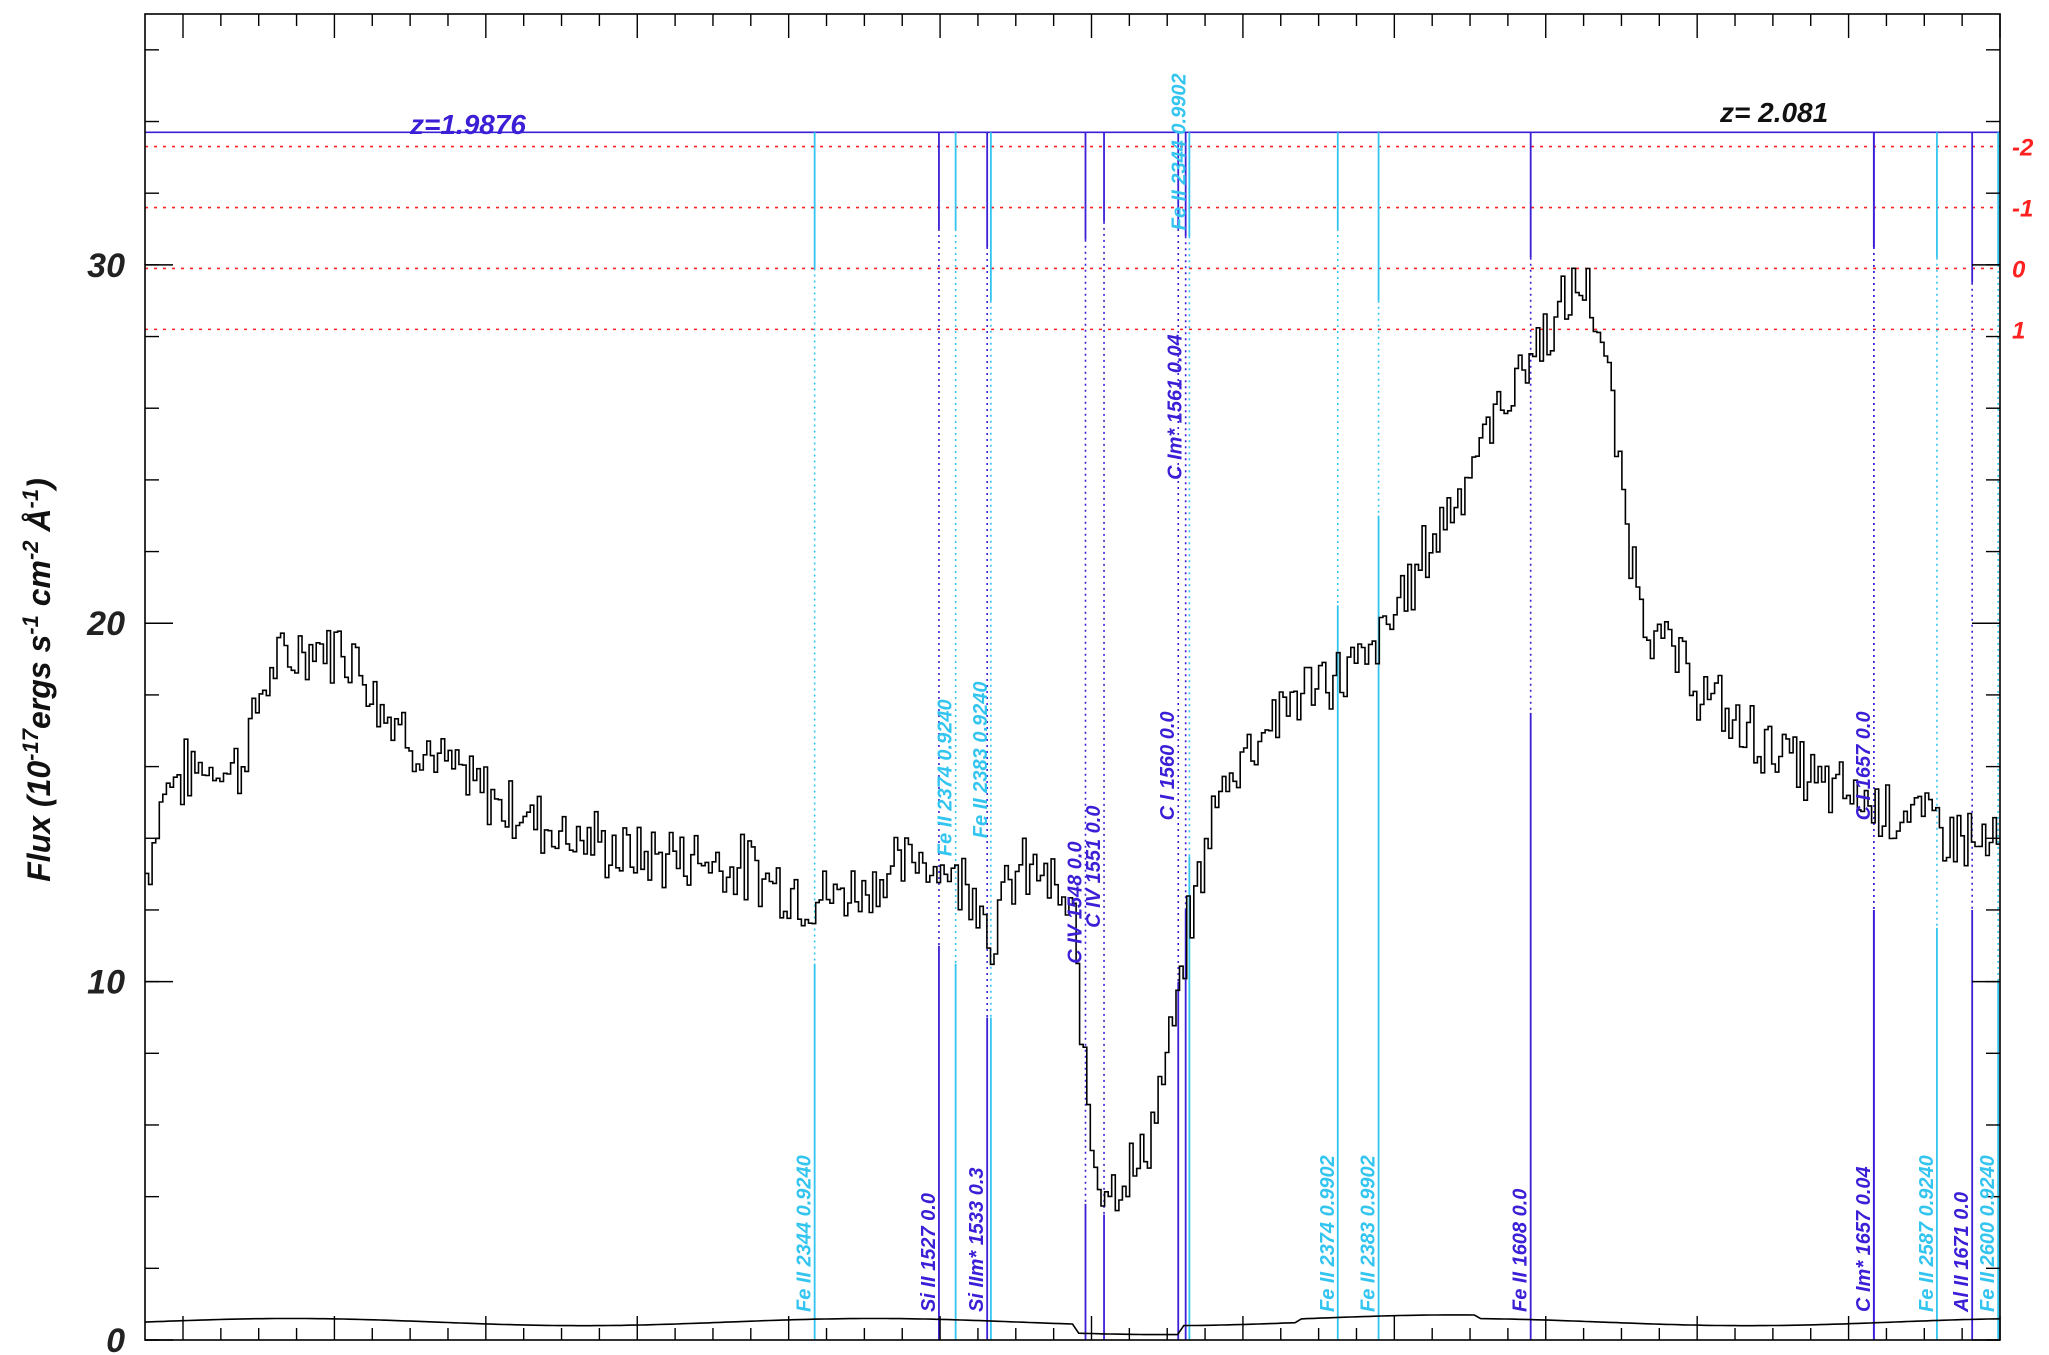  Describe the element at coordinates (977, 1239) in the screenshot. I see `line-label: Si IIm* 1533 0.3` at that location.